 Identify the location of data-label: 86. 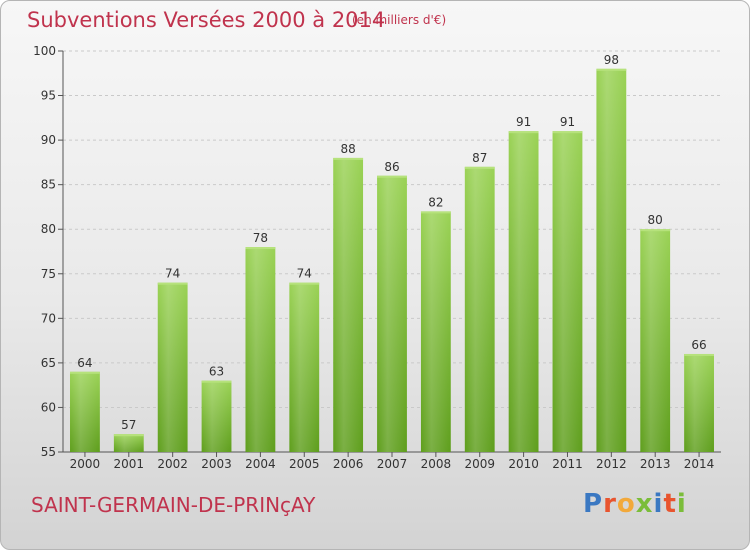
(391, 167).